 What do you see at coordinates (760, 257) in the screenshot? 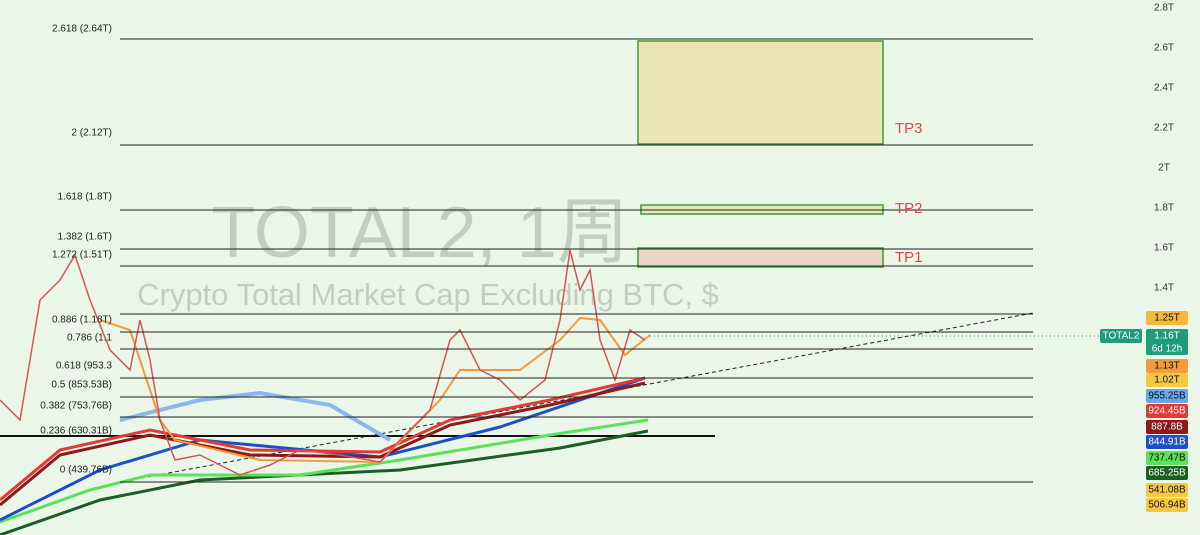
I see `tp1-zone` at bounding box center [760, 257].